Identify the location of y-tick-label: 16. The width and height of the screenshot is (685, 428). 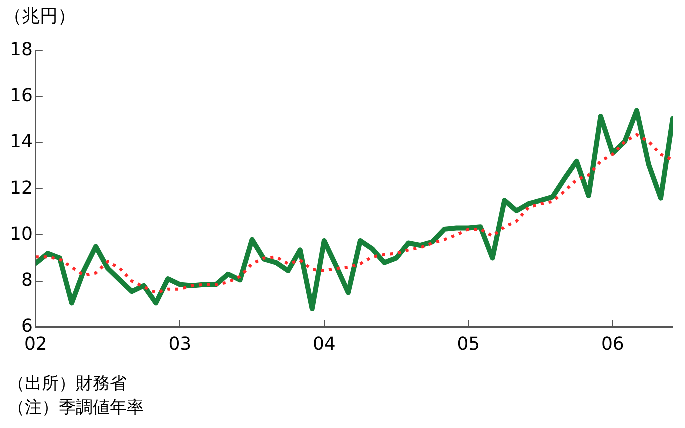
(21, 96).